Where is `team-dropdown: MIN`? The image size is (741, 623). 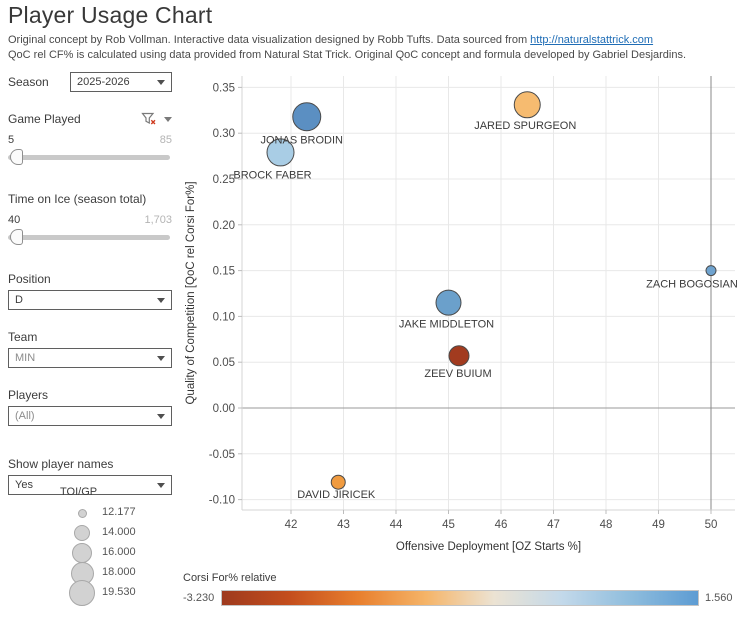 team-dropdown: MIN is located at coordinates (90, 358).